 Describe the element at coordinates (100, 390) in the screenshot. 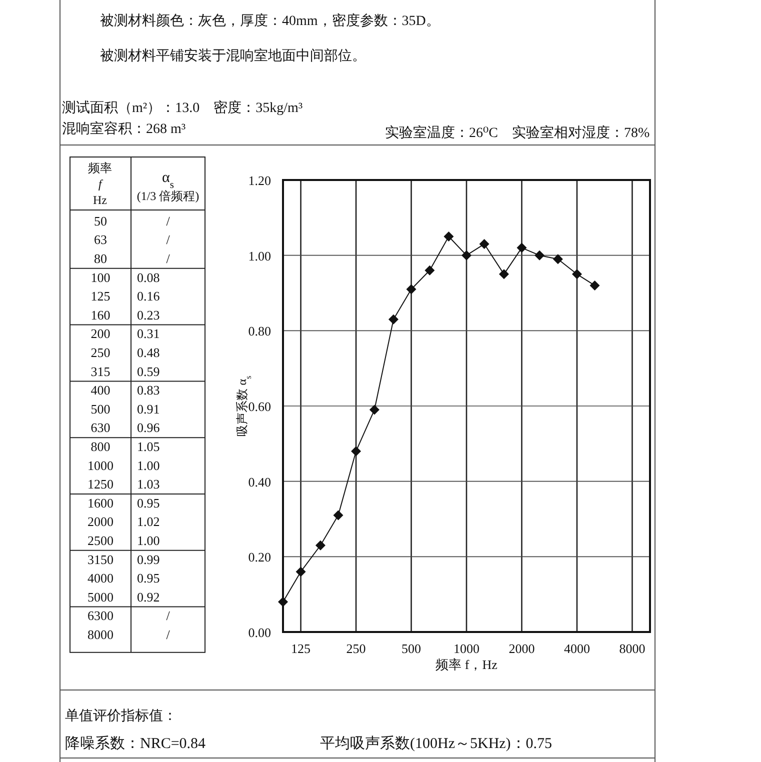

I see `category-label: 400` at that location.